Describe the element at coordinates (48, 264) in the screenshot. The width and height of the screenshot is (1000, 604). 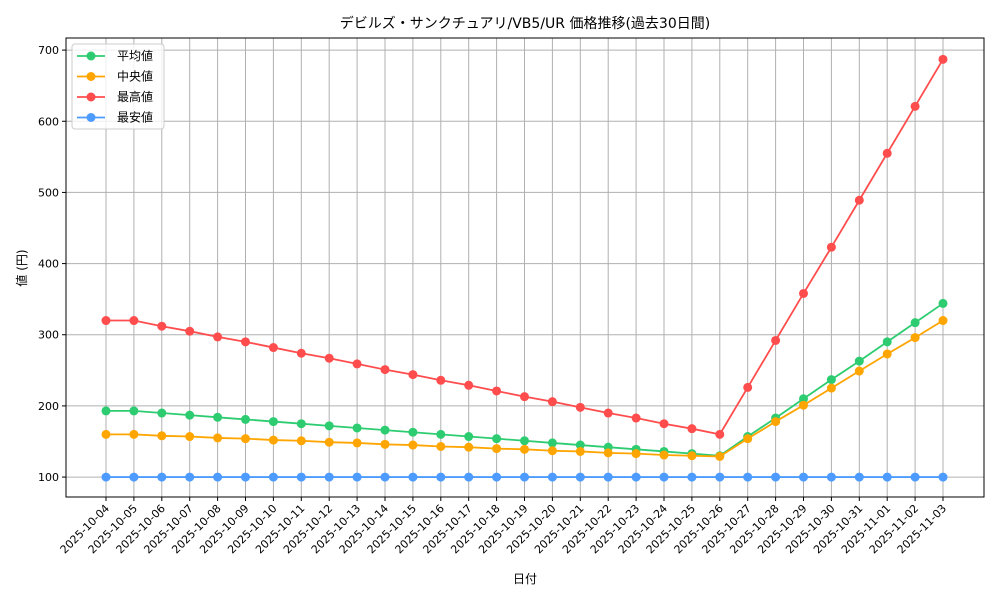
I see `y-tick-label: 400` at that location.